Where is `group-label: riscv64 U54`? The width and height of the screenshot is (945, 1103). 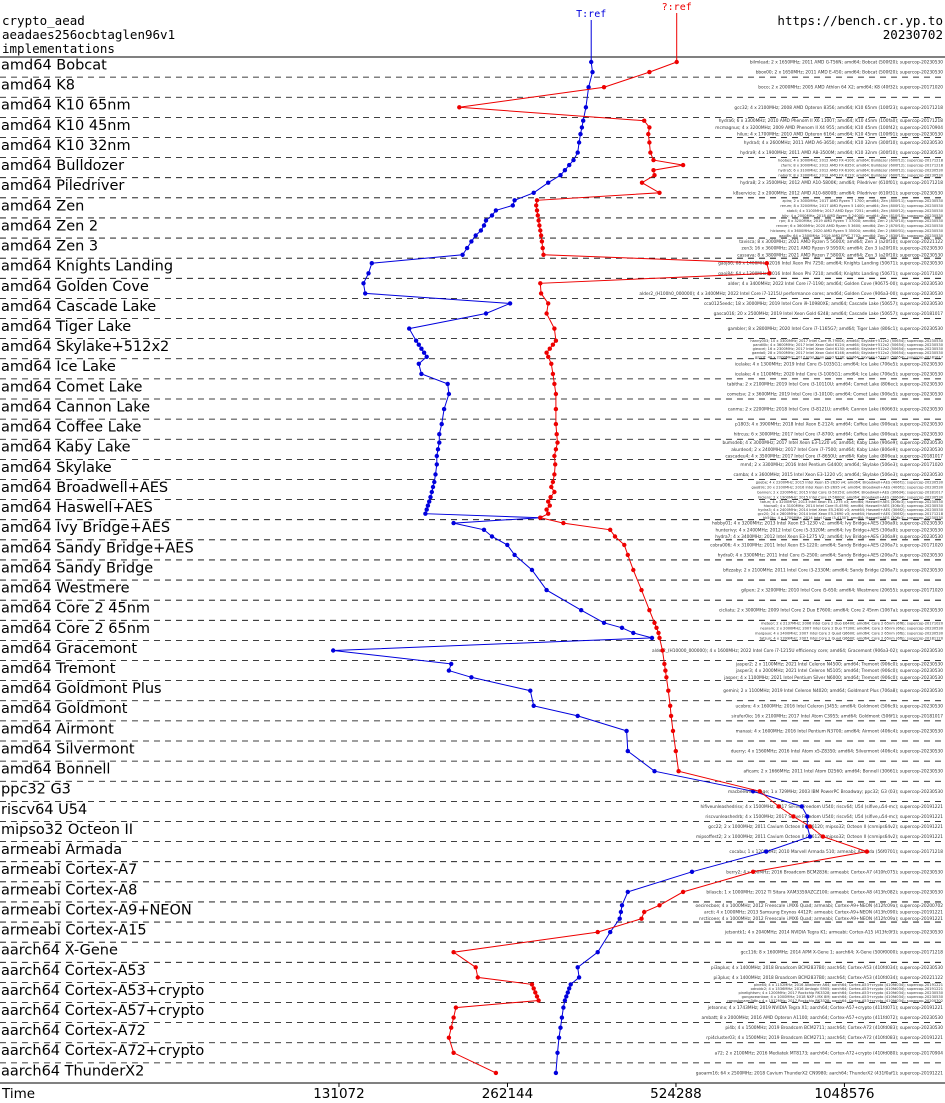 group-label: riscv64 U54 is located at coordinates (44, 810).